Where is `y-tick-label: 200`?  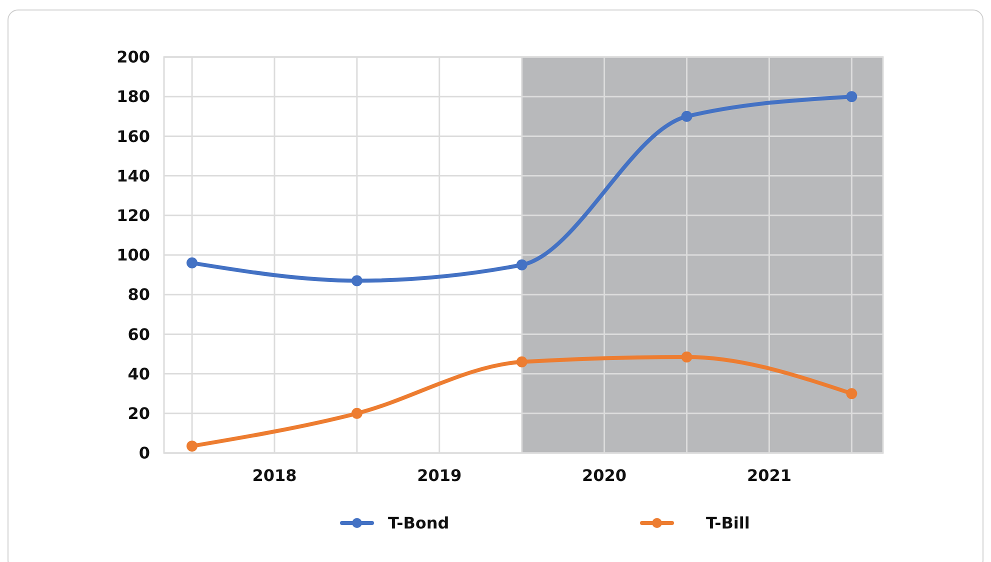
y-tick-label: 200 is located at coordinates (133, 57).